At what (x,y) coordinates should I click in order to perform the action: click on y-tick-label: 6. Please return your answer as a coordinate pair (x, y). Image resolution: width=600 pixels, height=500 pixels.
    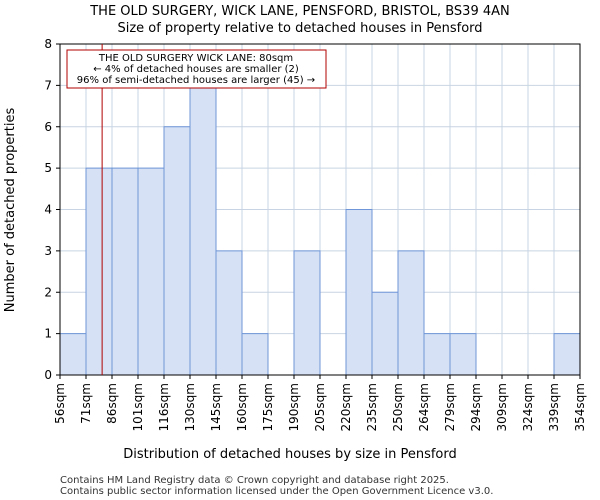
    Looking at the image, I should click on (48, 127).